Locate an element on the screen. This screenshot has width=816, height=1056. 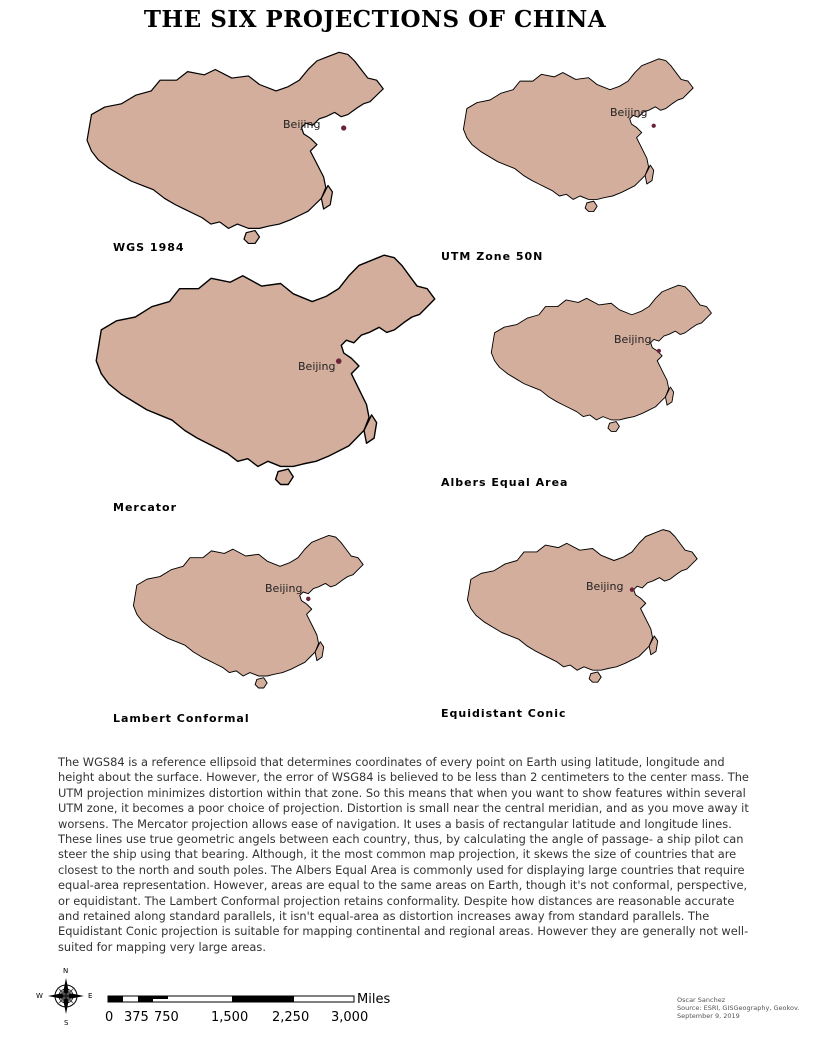
map-panel-mercator: Beijing is located at coordinates (268, 370).